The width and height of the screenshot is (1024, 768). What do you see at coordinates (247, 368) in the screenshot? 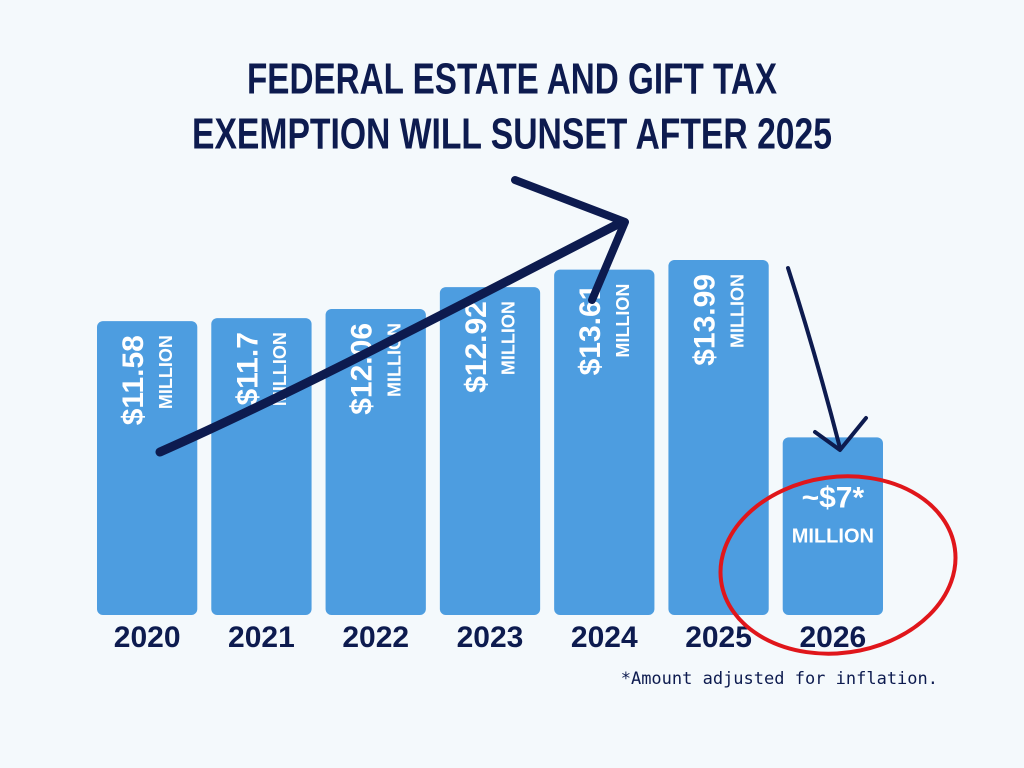
I see `value-label: $11.7` at bounding box center [247, 368].